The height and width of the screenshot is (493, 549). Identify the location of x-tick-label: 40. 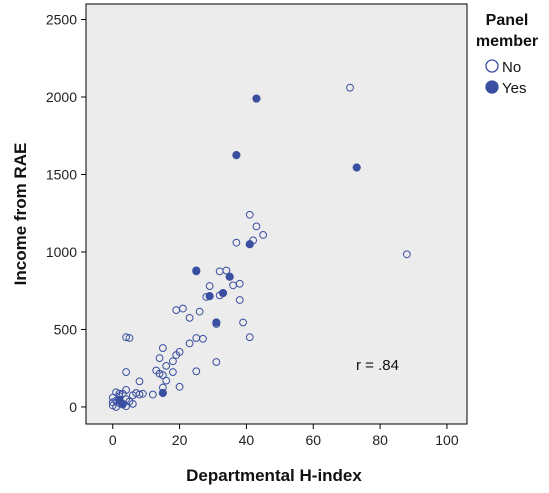
(247, 440).